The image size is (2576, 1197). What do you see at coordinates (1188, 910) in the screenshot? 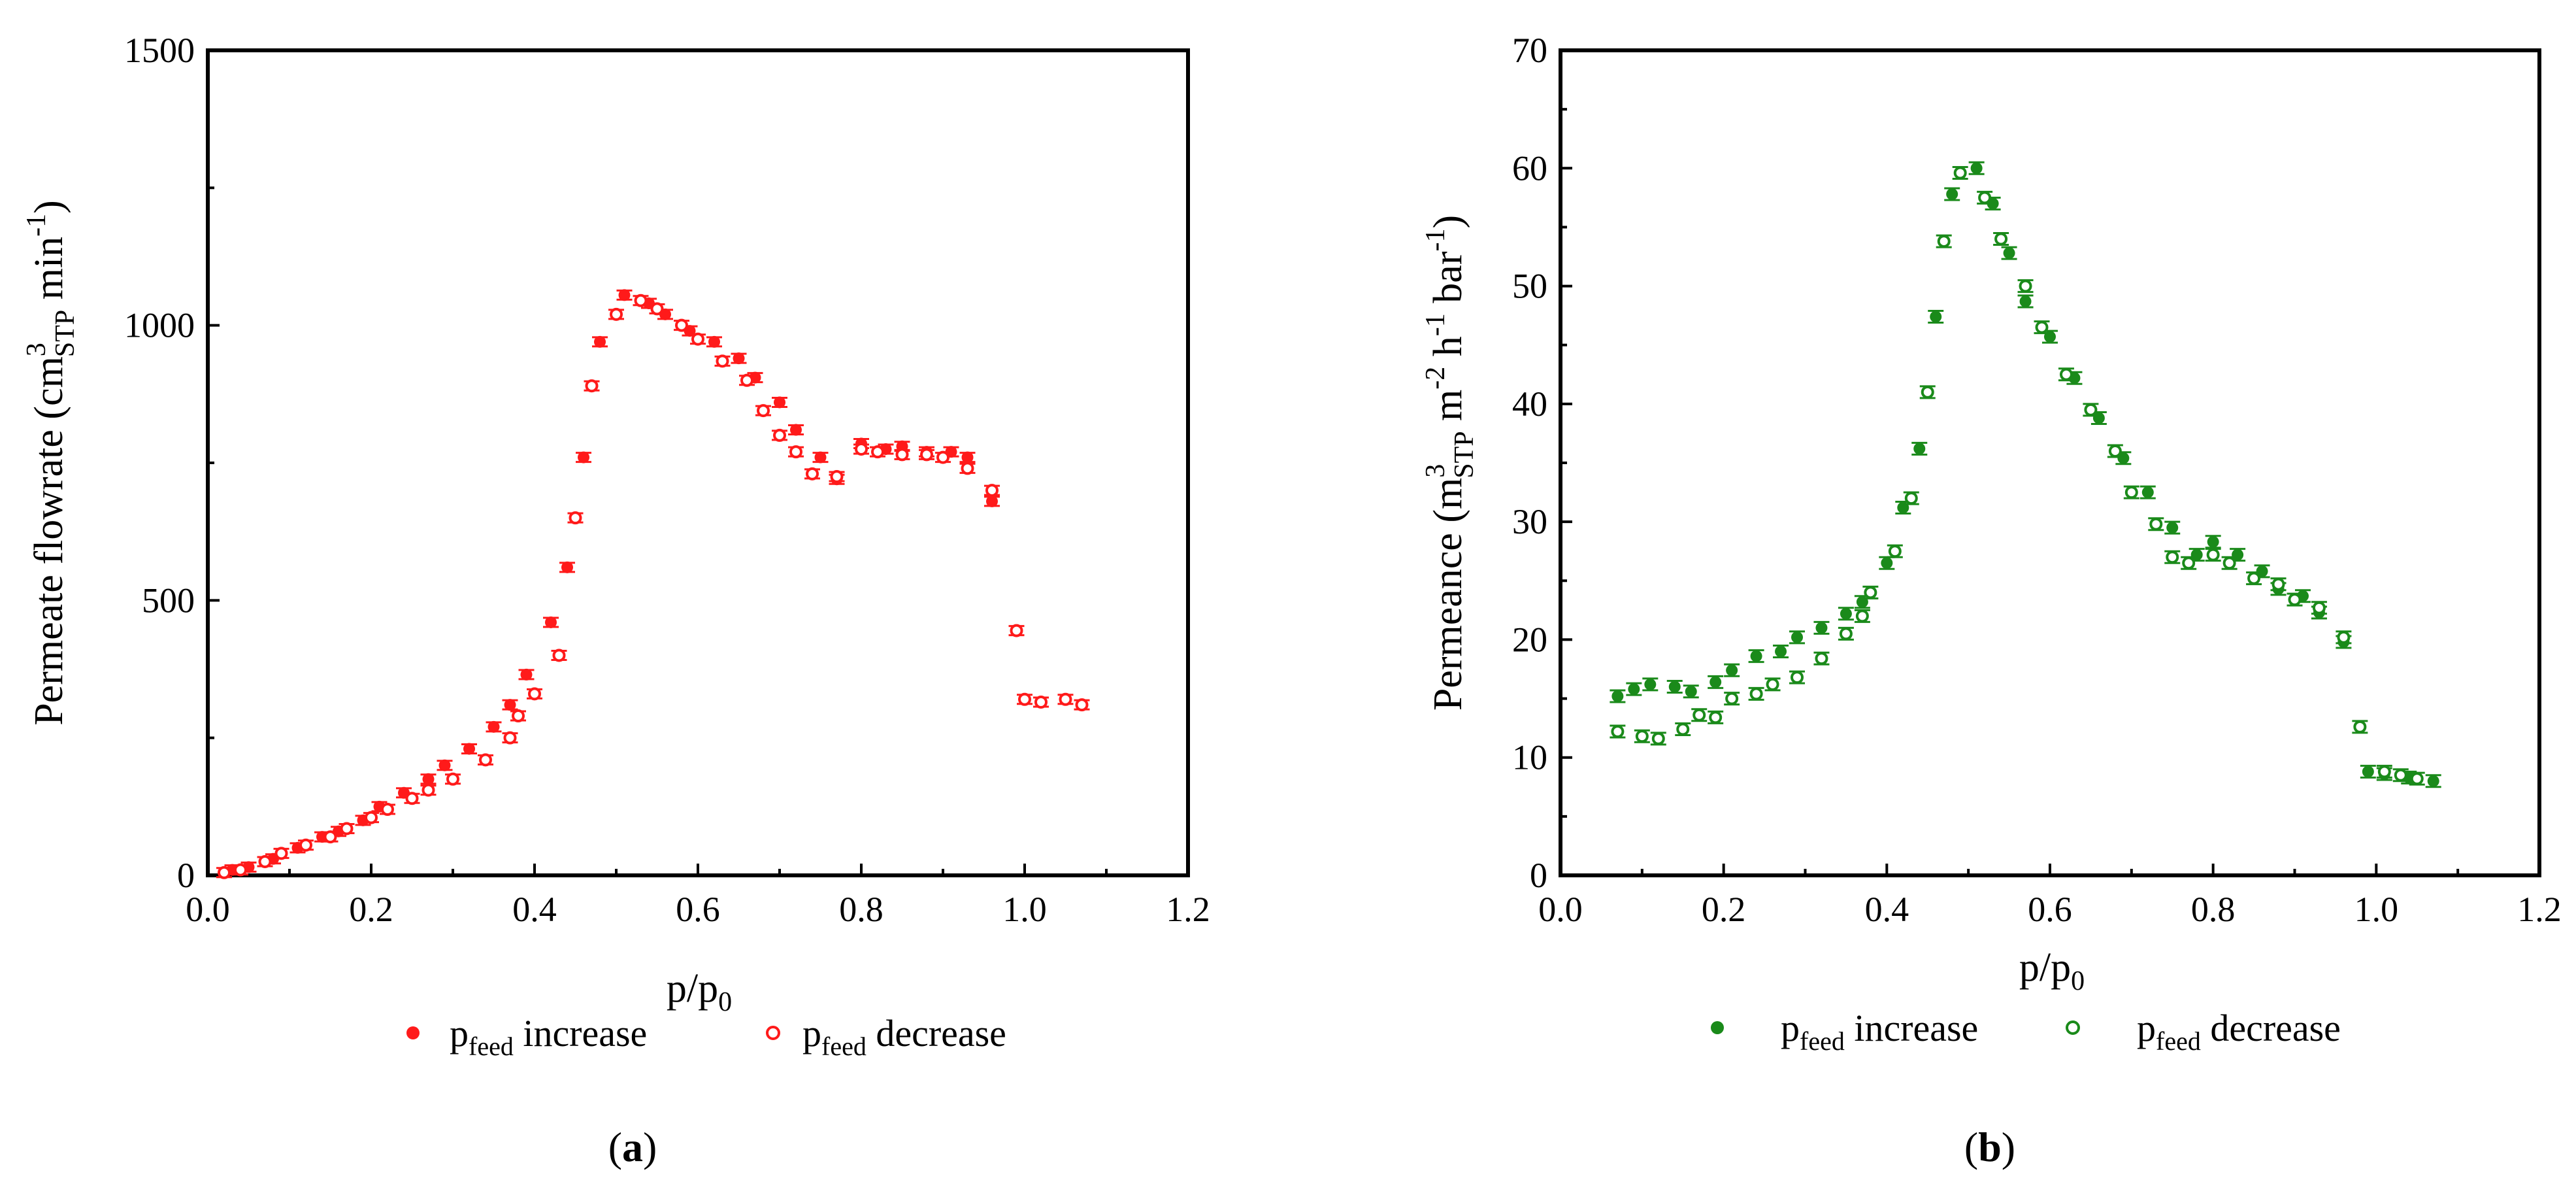
I see `panel-a-xtick-label: 1.2` at bounding box center [1188, 910].